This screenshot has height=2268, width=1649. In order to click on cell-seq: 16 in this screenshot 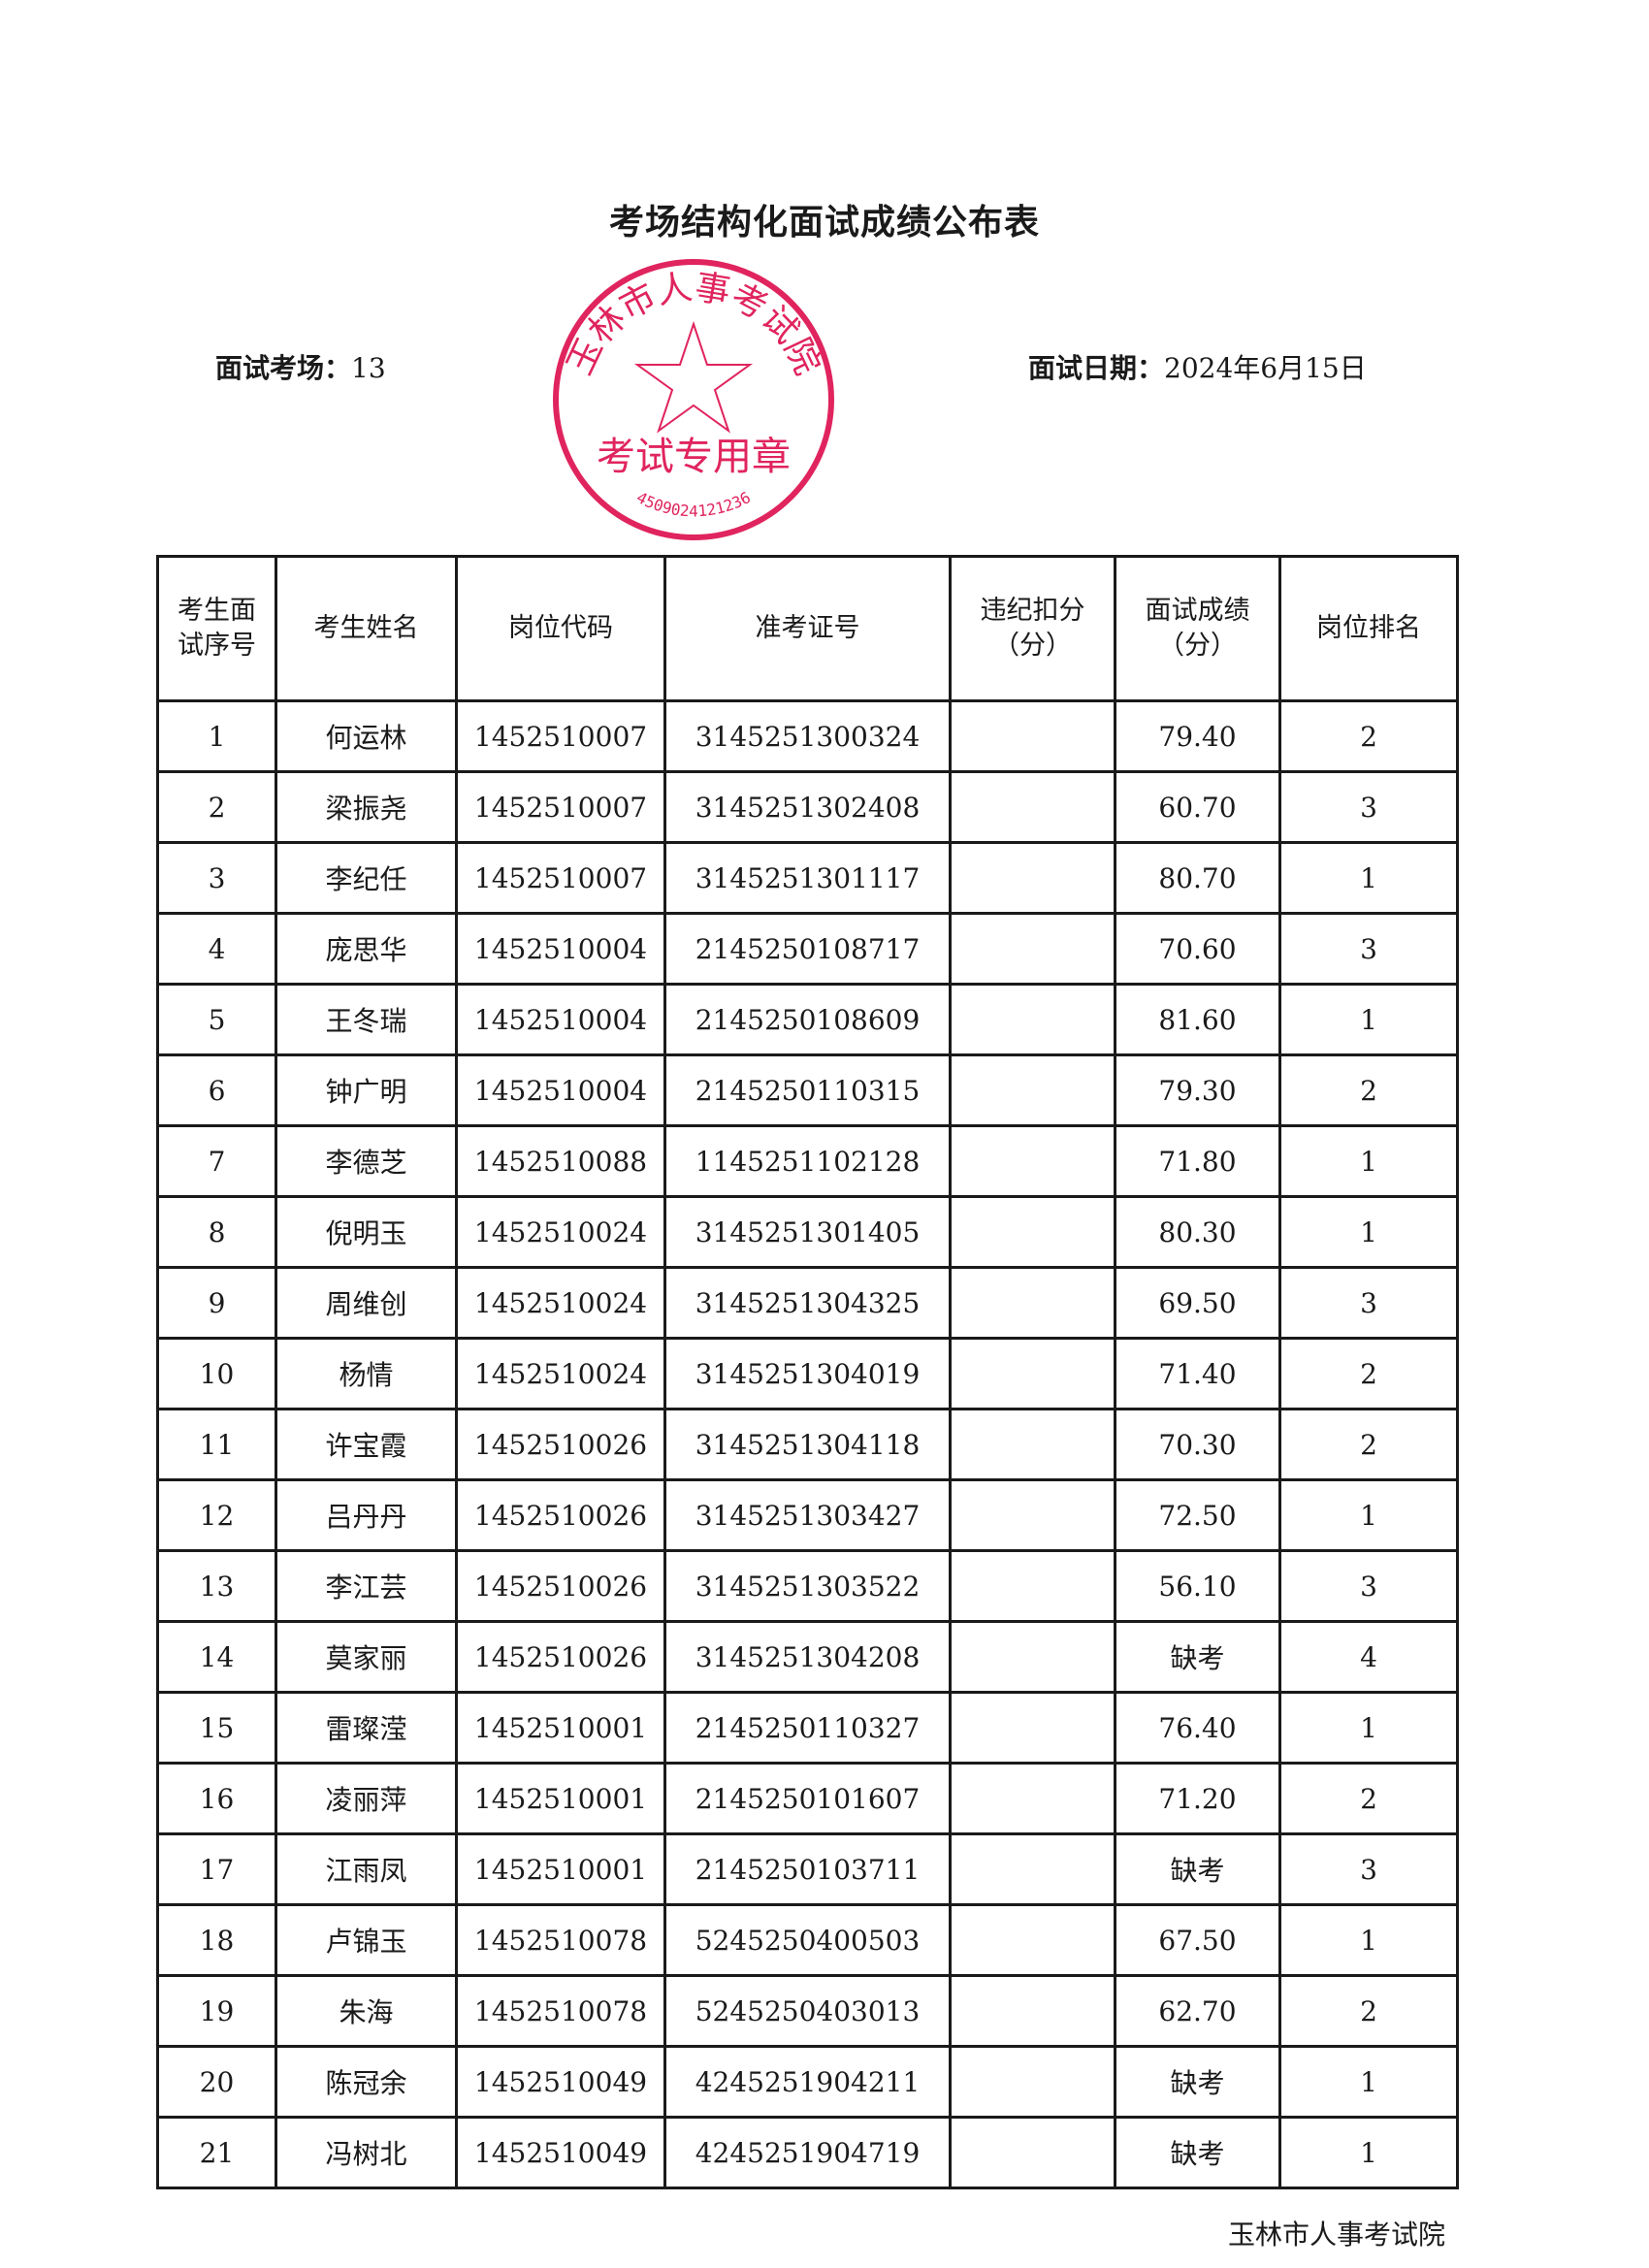, I will do `click(216, 1798)`.